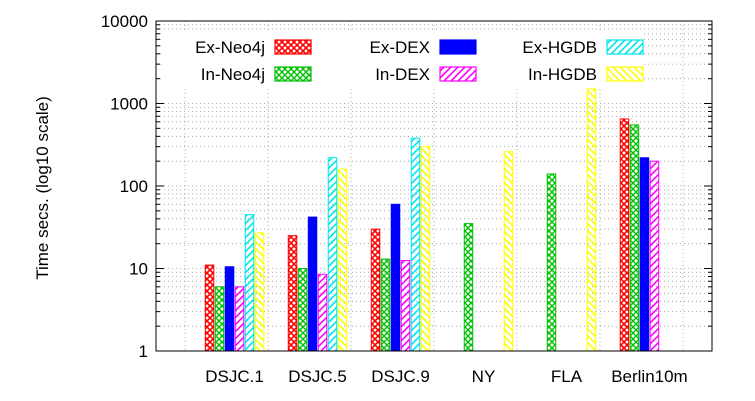 Image resolution: width=755 pixels, height=401 pixels. Describe the element at coordinates (624, 235) in the screenshot. I see `bar-ex-neo4j-berlin10m` at that location.